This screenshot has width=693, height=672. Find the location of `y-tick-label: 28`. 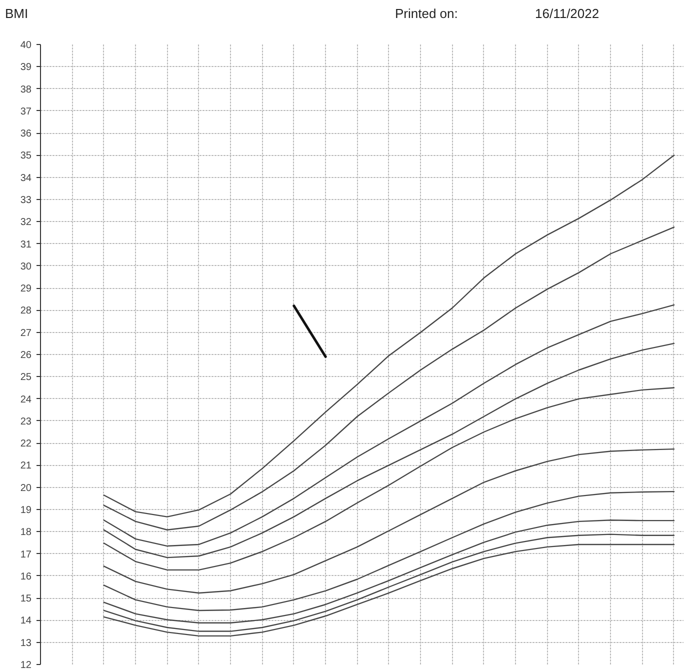

y-tick-label: 28 is located at coordinates (26, 311).